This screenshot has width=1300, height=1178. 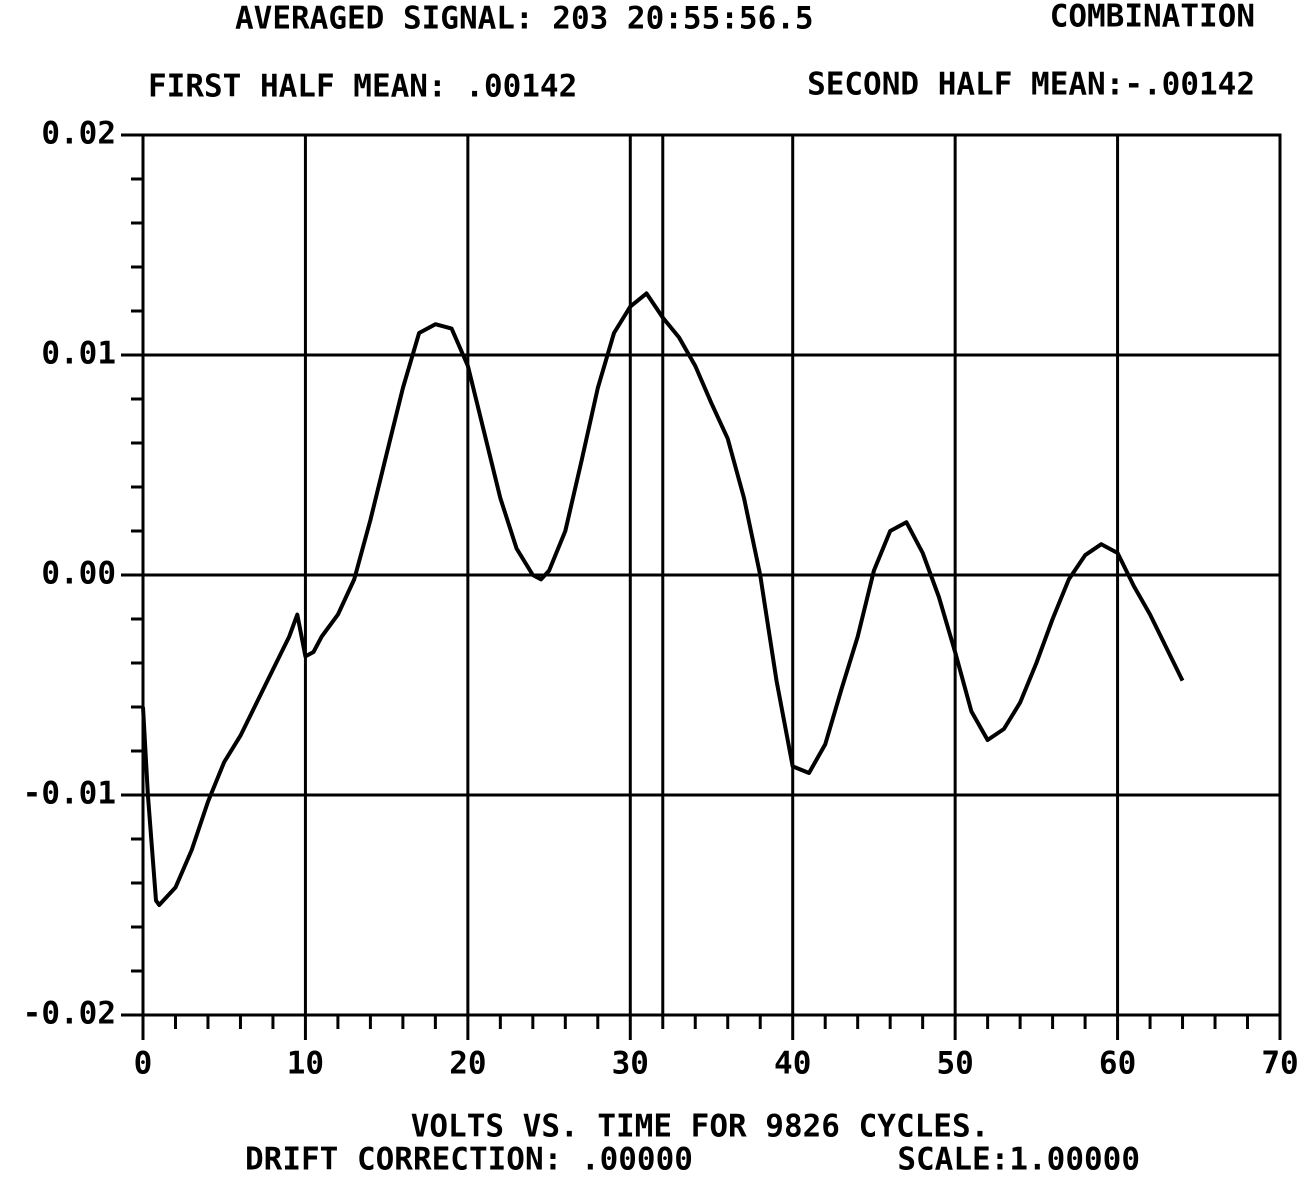 I want to click on title-right: COMBINATION, so click(x=1152, y=17).